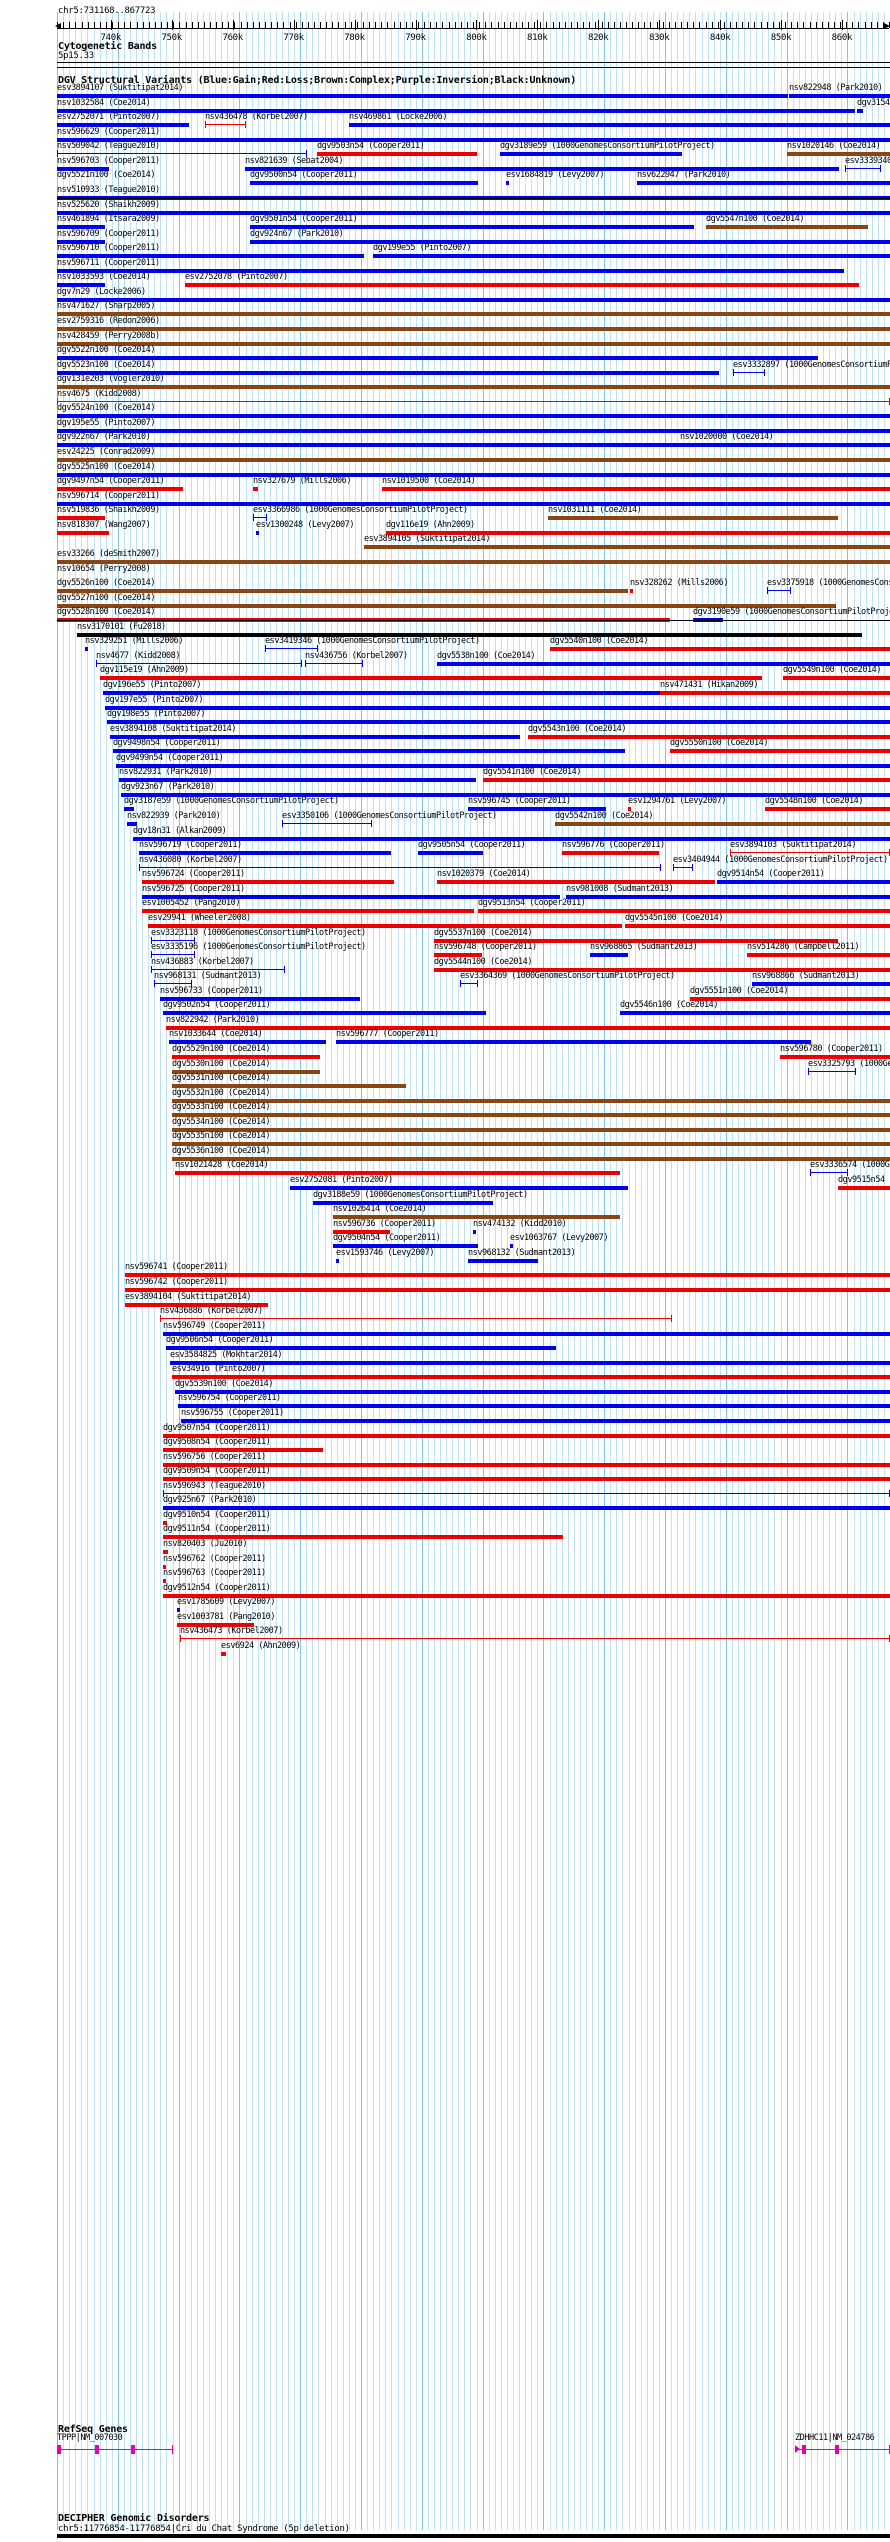 The height and width of the screenshot is (2542, 890). What do you see at coordinates (522, 1252) in the screenshot?
I see `variant-label: nsv968132 (Sudmant2013)` at bounding box center [522, 1252].